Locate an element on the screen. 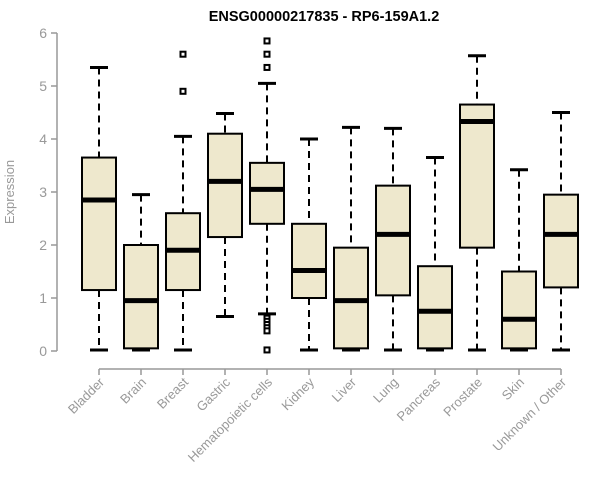 The height and width of the screenshot is (500, 600). x-category-label: Lung is located at coordinates (385, 390).